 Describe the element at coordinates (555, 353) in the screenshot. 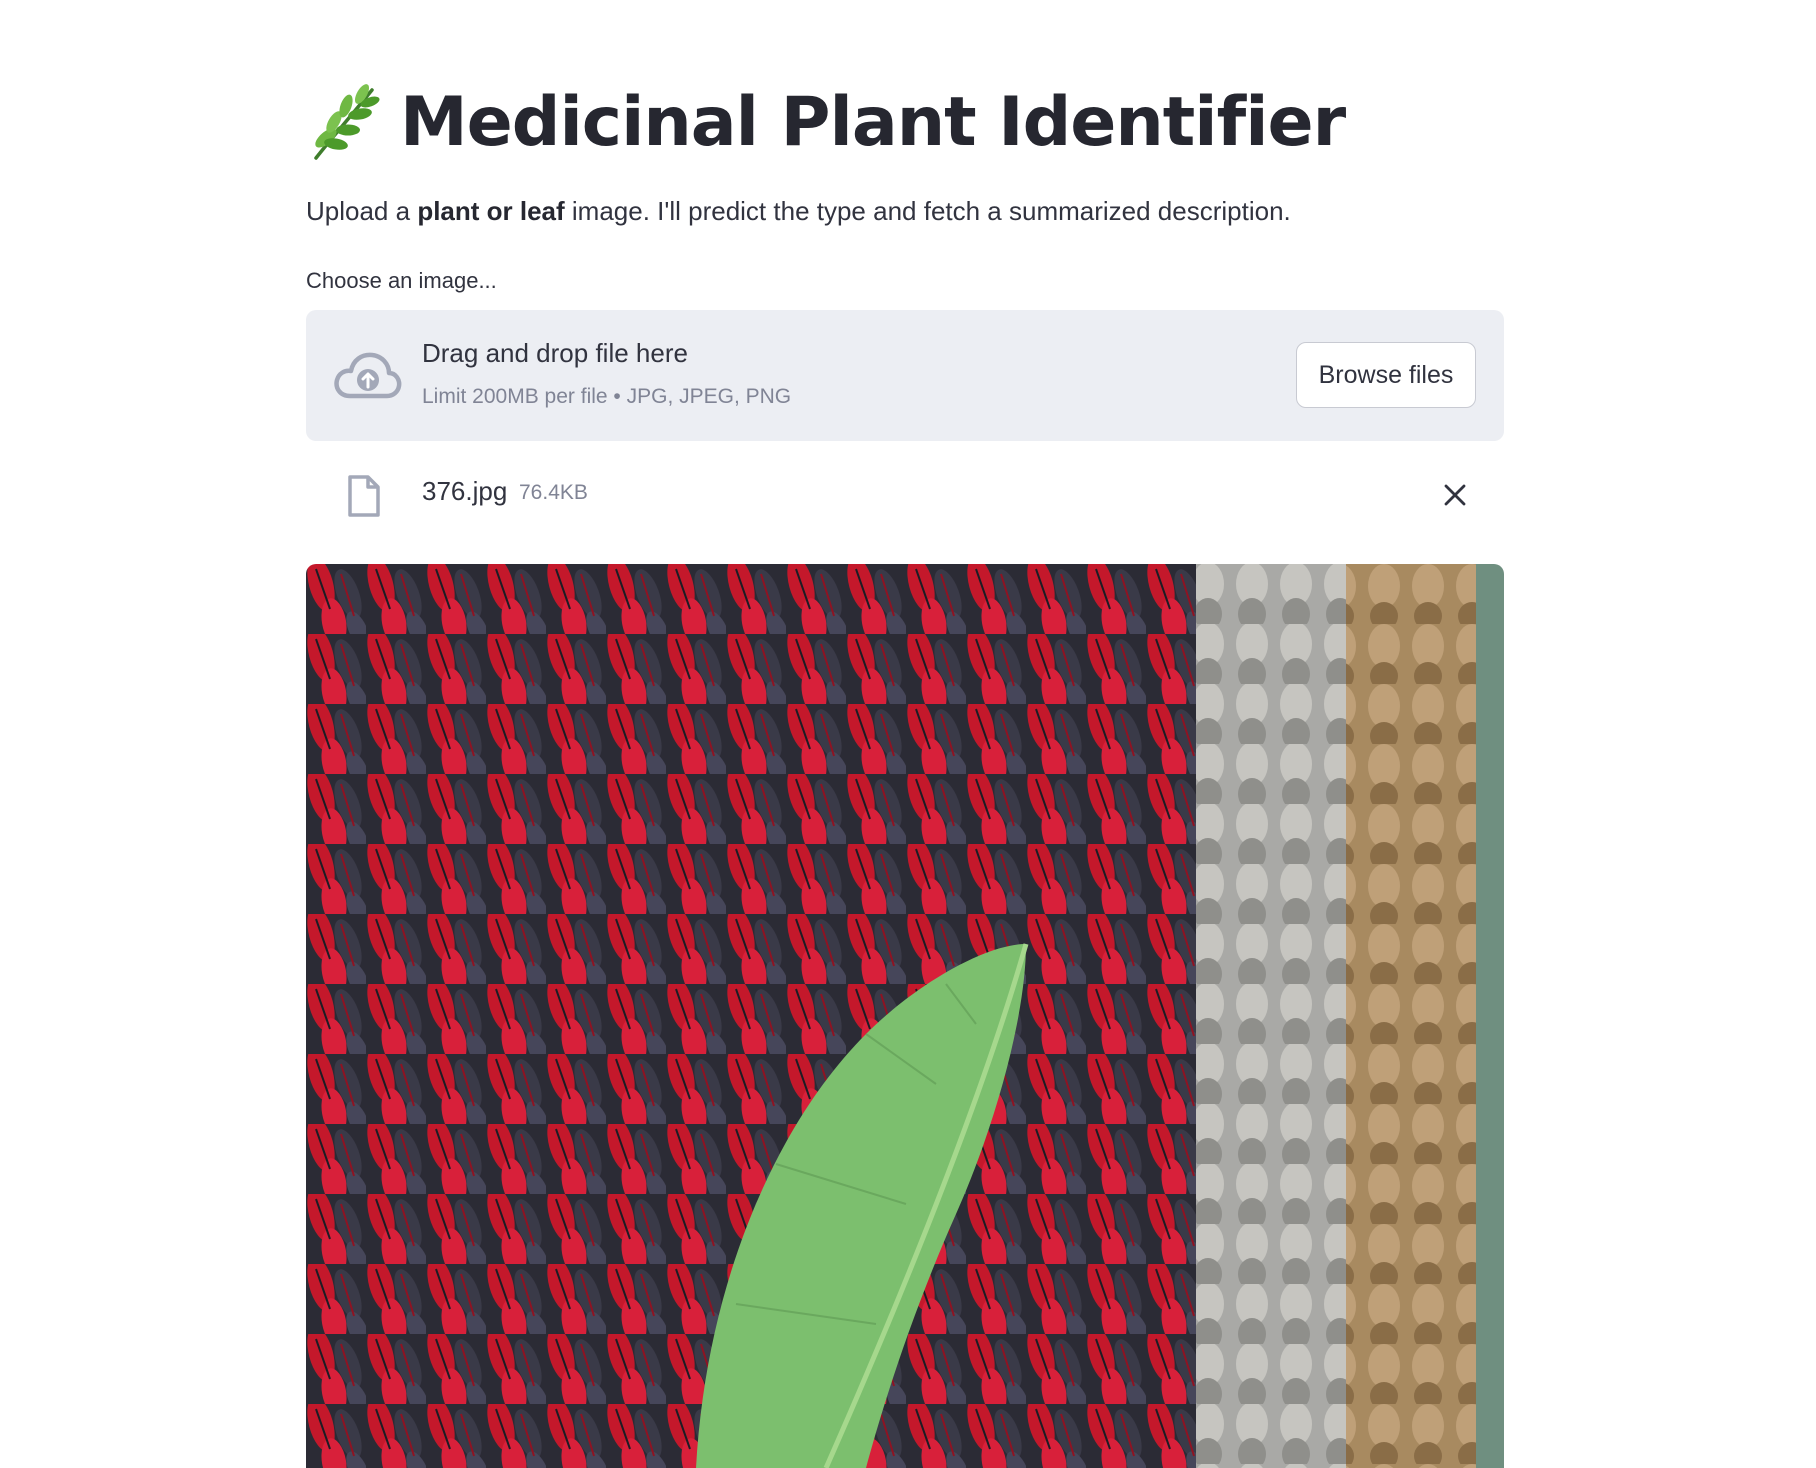

I see `dropzone-instructions: Drag and drop file here` at that location.